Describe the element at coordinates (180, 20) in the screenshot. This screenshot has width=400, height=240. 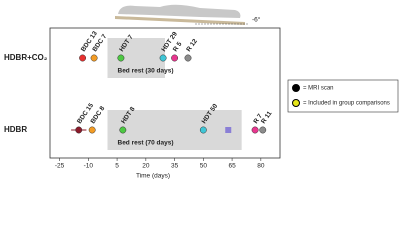
I see `bed` at that location.